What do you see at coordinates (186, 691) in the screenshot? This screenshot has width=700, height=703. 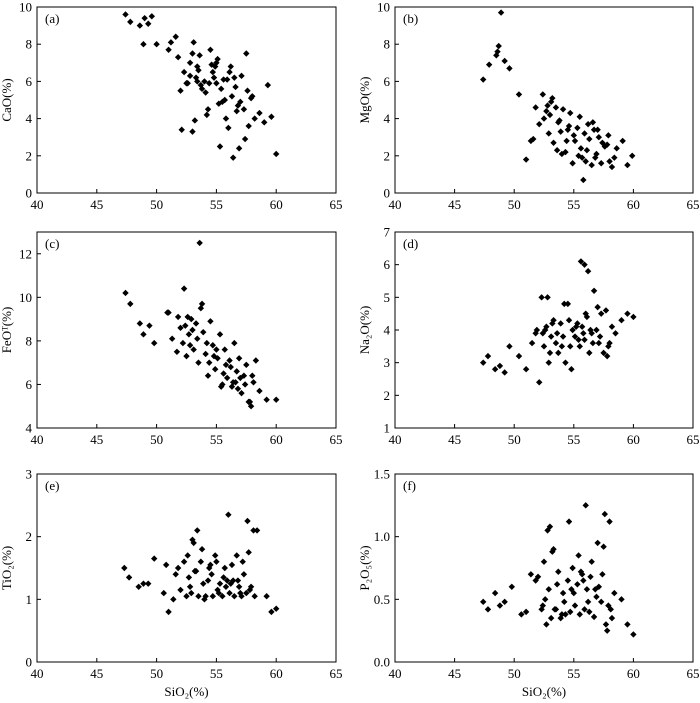 I see `x-axis-label: SiO₂(%)` at bounding box center [186, 691].